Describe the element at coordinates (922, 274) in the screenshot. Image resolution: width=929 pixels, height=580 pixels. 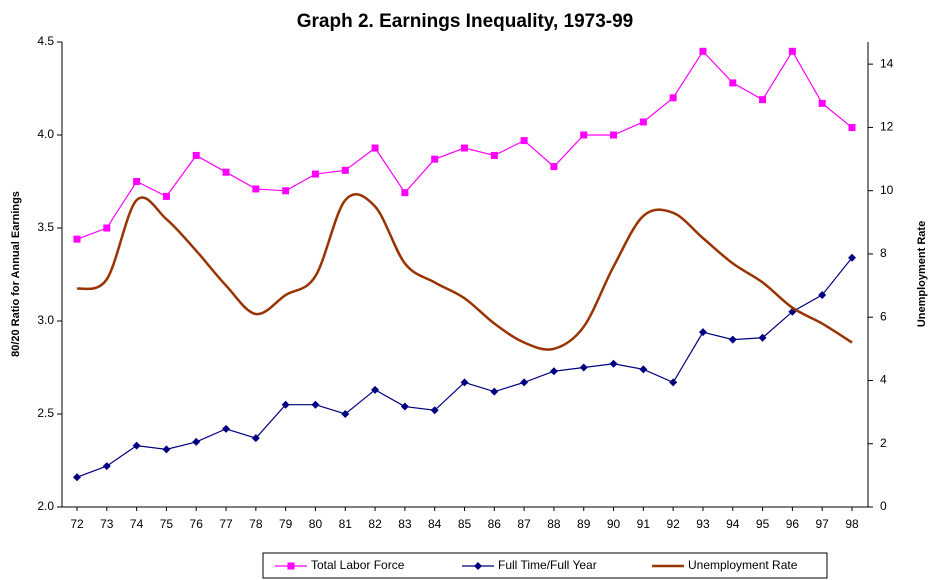
I see `y2-axis-label: Unemployment Rate` at that location.